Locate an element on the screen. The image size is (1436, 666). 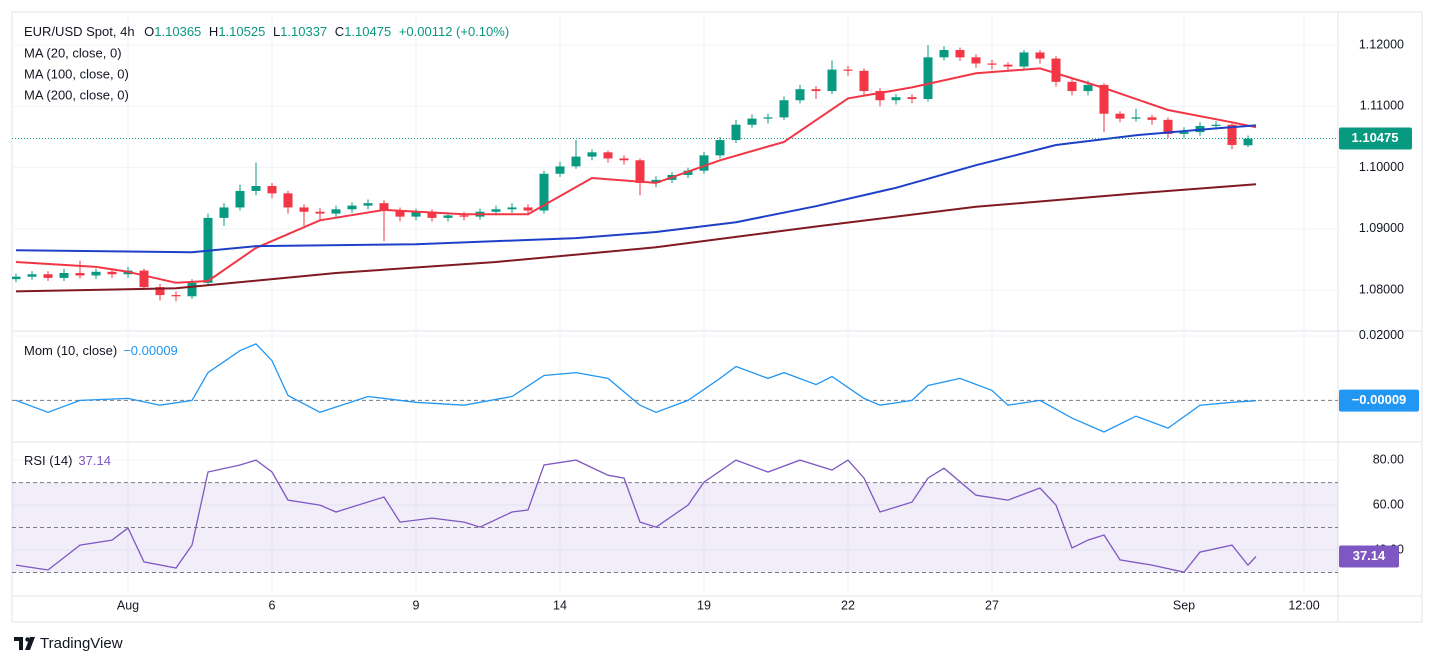
ohlc-key: C is located at coordinates (339, 31).